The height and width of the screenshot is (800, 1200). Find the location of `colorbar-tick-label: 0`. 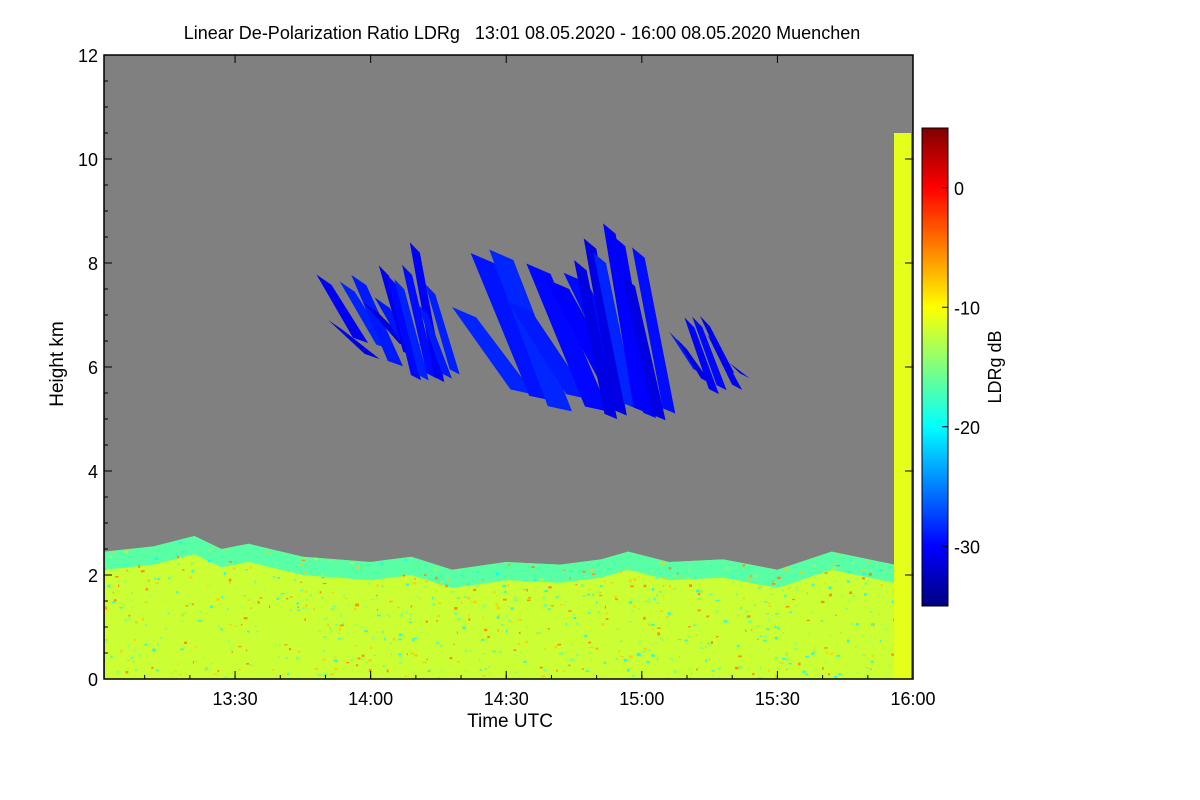

colorbar-tick-label: 0 is located at coordinates (959, 189).